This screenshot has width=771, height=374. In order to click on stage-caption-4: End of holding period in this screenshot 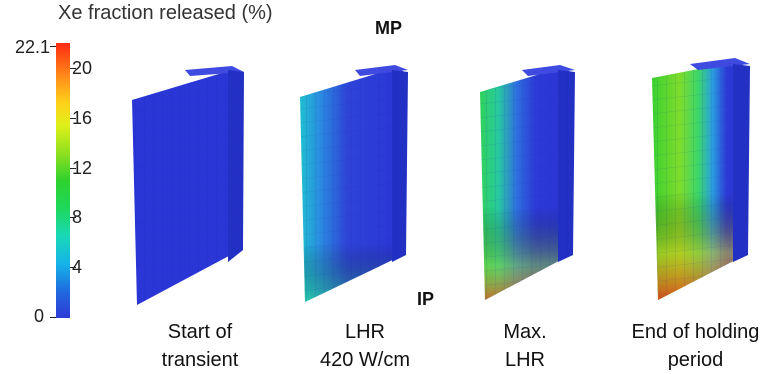, I will do `click(695, 346)`.